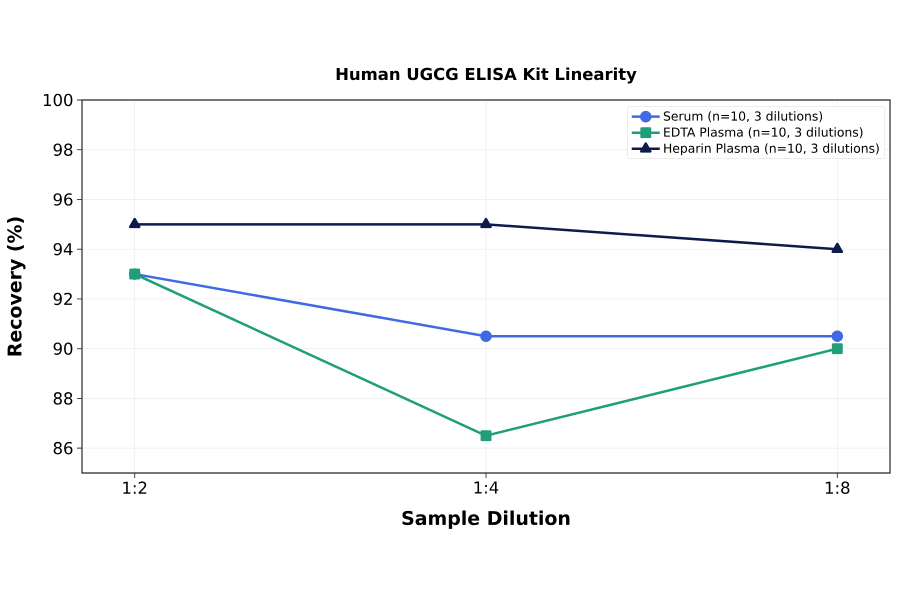 This screenshot has height=594, width=900. Describe the element at coordinates (63, 199) in the screenshot. I see `y-tick-label: 96` at that location.